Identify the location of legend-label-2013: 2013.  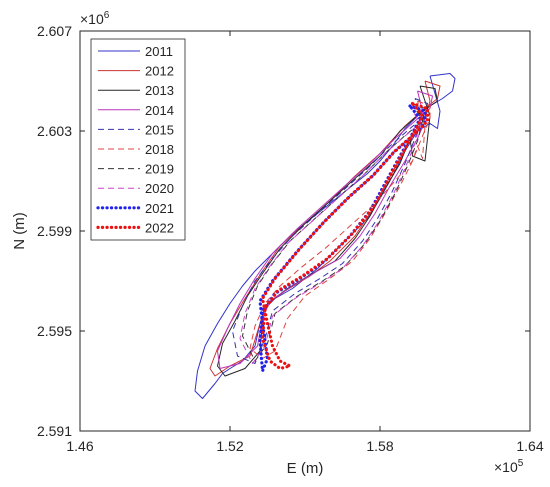
(159, 90).